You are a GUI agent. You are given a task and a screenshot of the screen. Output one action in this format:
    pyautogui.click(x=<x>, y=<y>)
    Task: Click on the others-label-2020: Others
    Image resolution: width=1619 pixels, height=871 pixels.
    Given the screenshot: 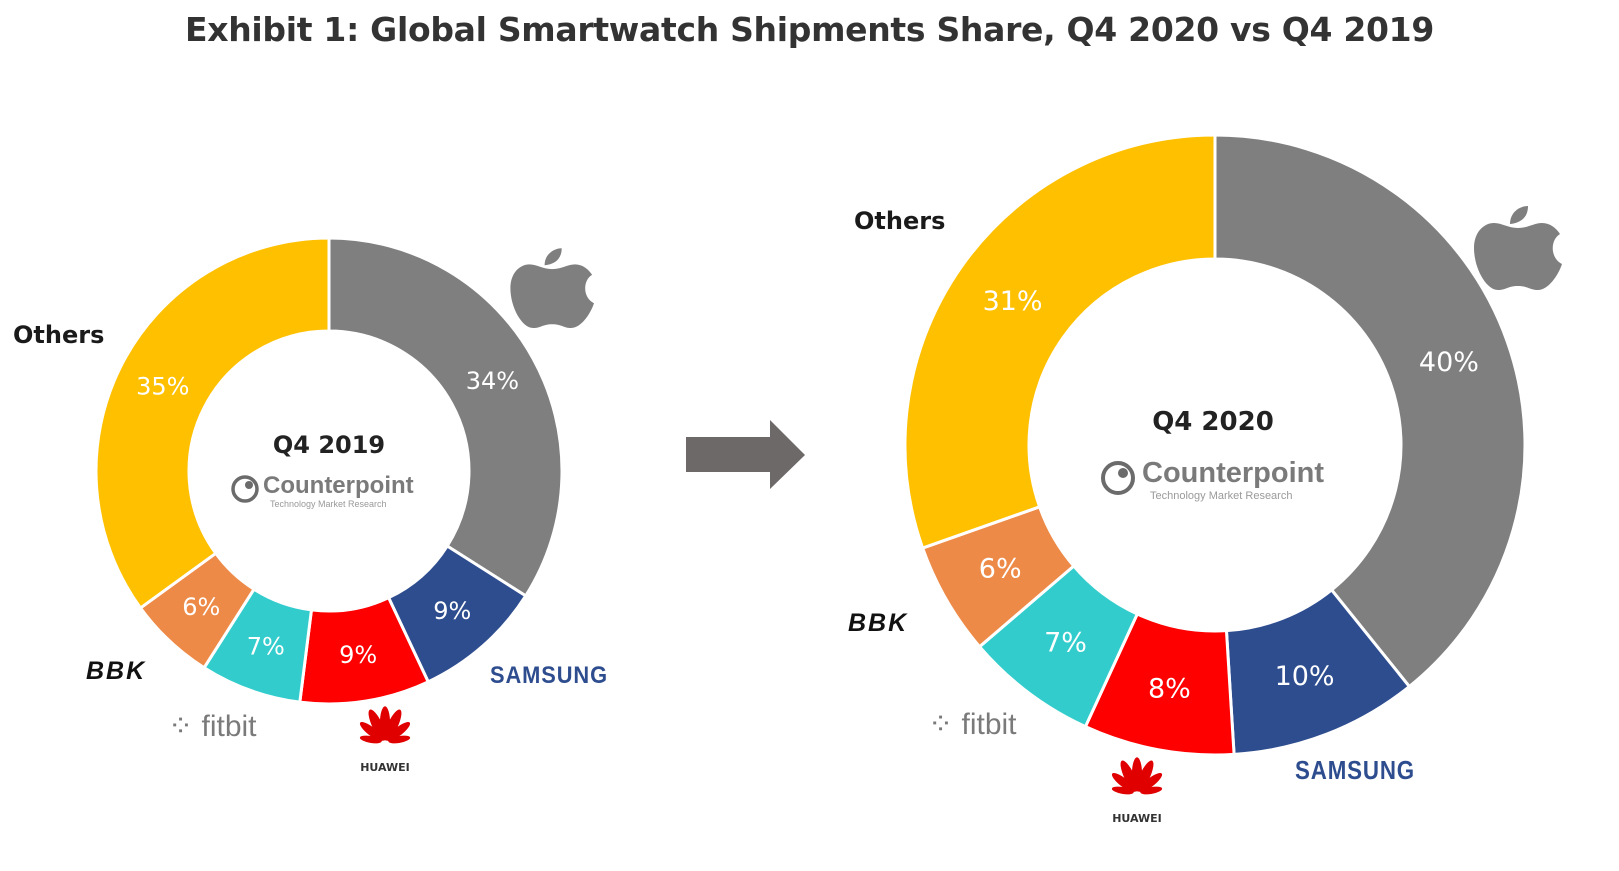 What is the action you would take?
    pyautogui.click(x=899, y=221)
    